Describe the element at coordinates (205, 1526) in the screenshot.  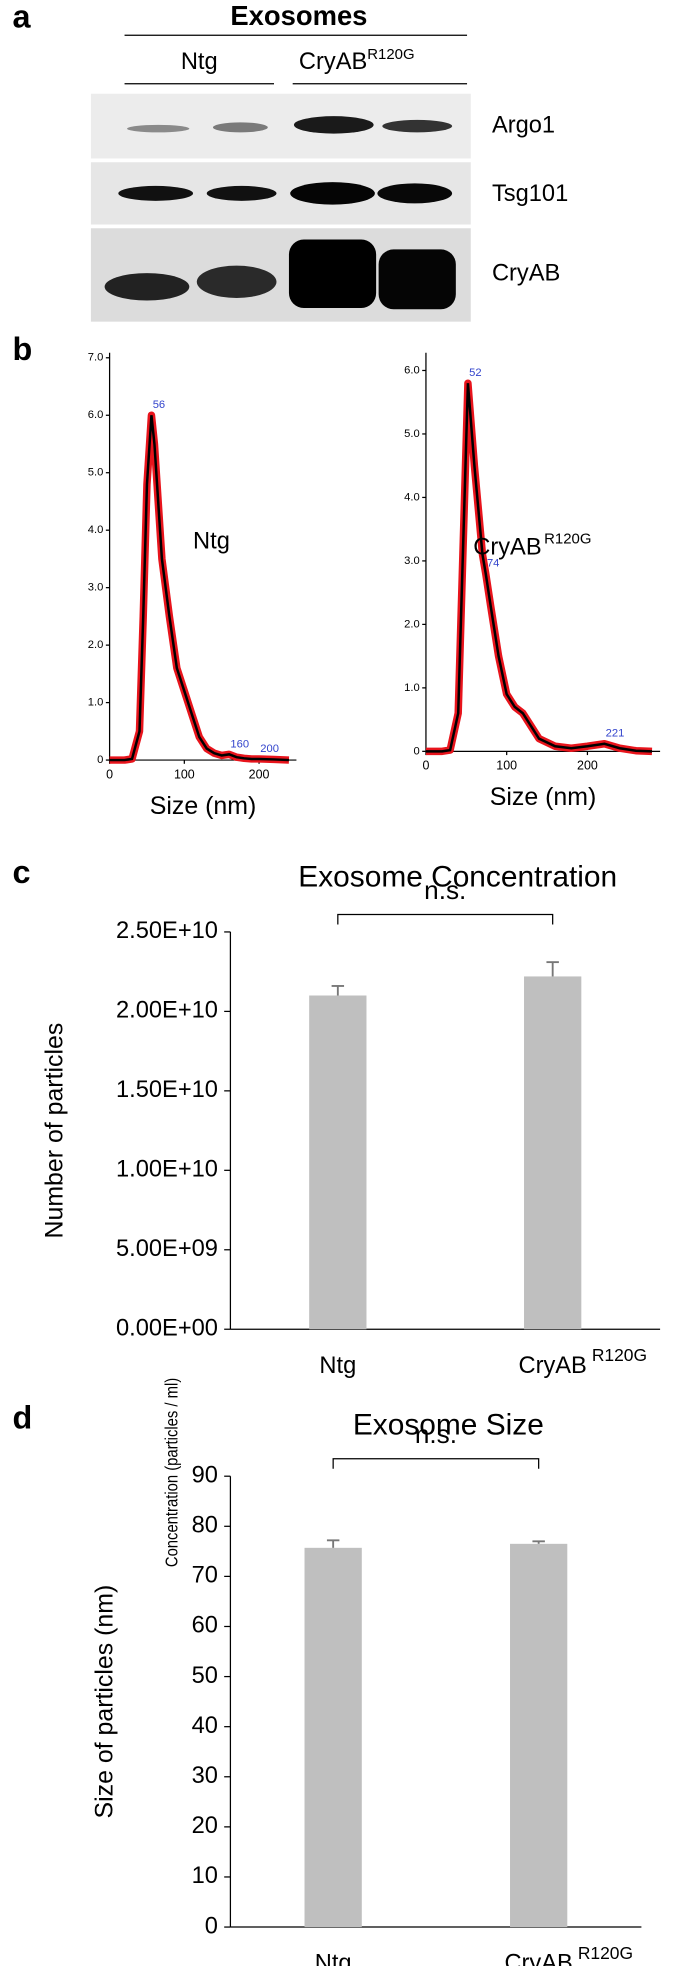
I see `y-tick-label: 80` at that location.